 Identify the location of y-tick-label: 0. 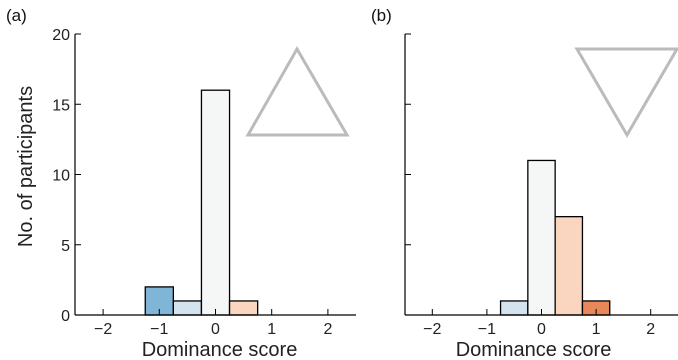
(65, 316).